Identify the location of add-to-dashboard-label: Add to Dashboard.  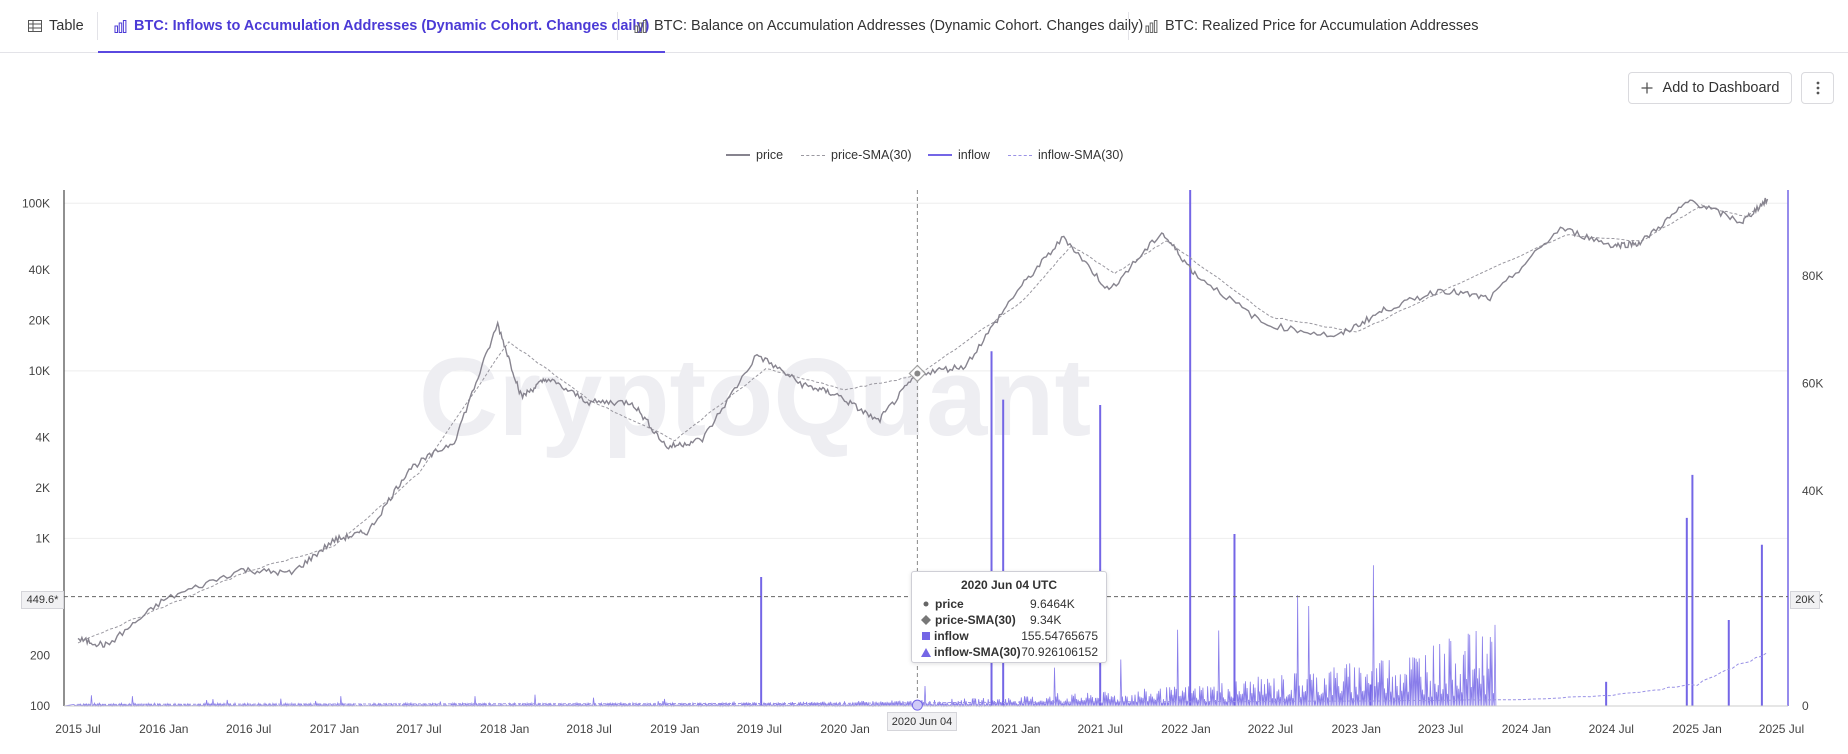
(1721, 88).